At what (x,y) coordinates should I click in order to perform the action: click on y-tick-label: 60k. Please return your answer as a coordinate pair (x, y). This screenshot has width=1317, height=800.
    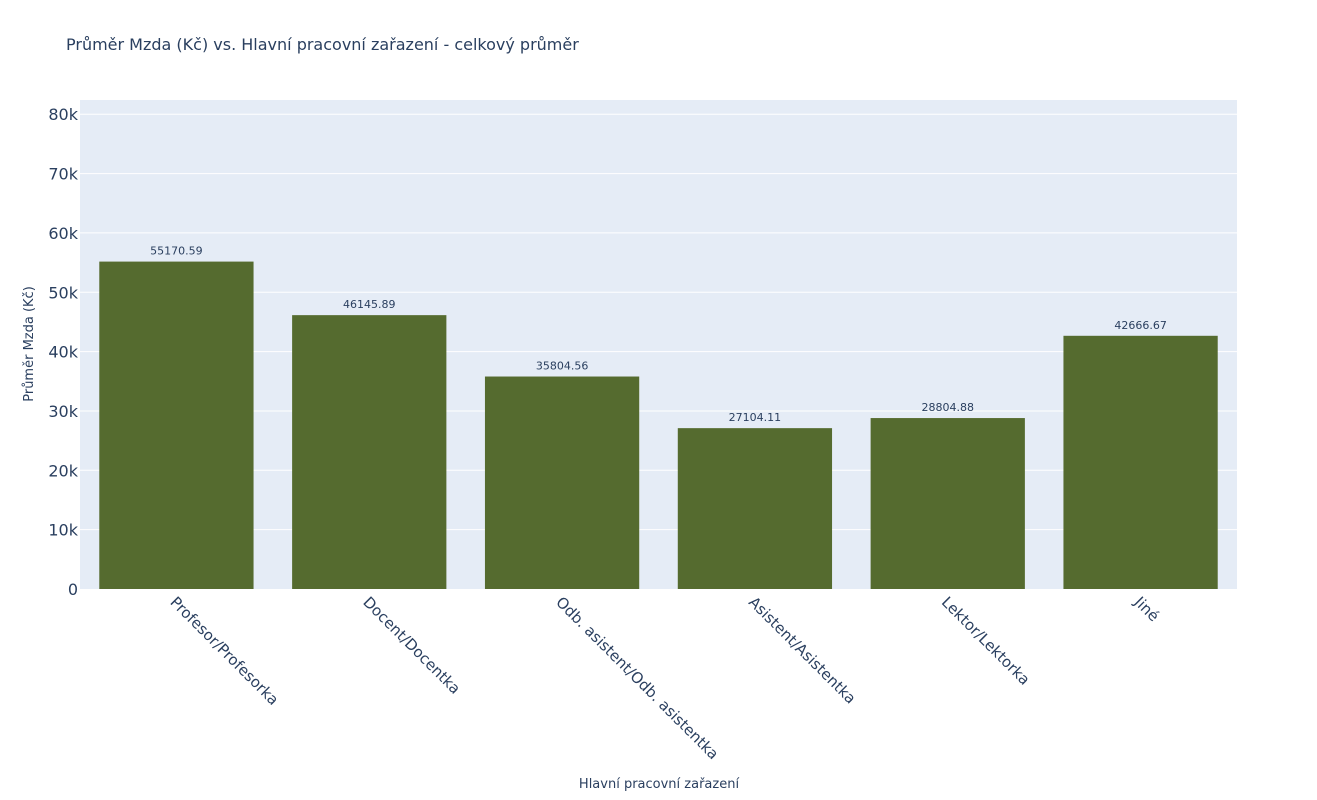
    Looking at the image, I should click on (63, 233).